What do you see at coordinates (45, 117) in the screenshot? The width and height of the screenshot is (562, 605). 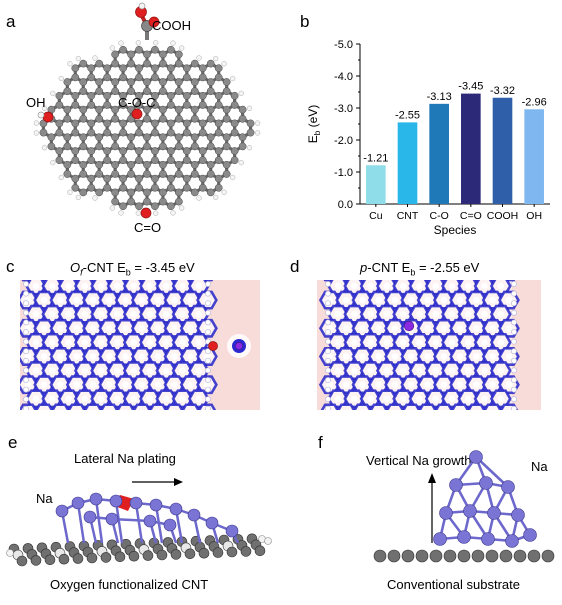 I see `oh-group` at bounding box center [45, 117].